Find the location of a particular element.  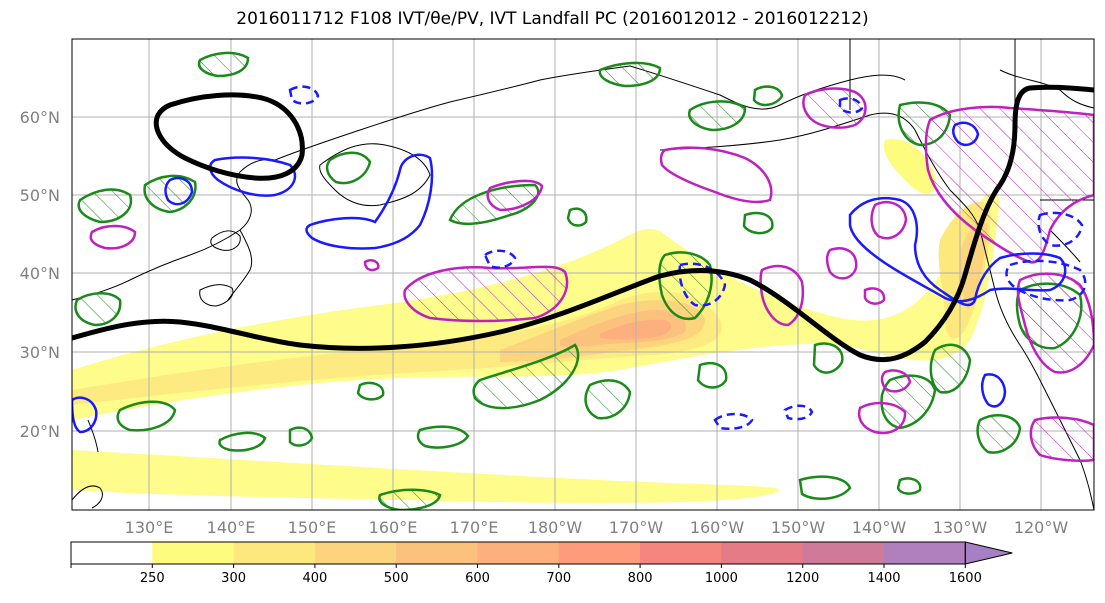

lat-label: 50°N is located at coordinates (40, 195).